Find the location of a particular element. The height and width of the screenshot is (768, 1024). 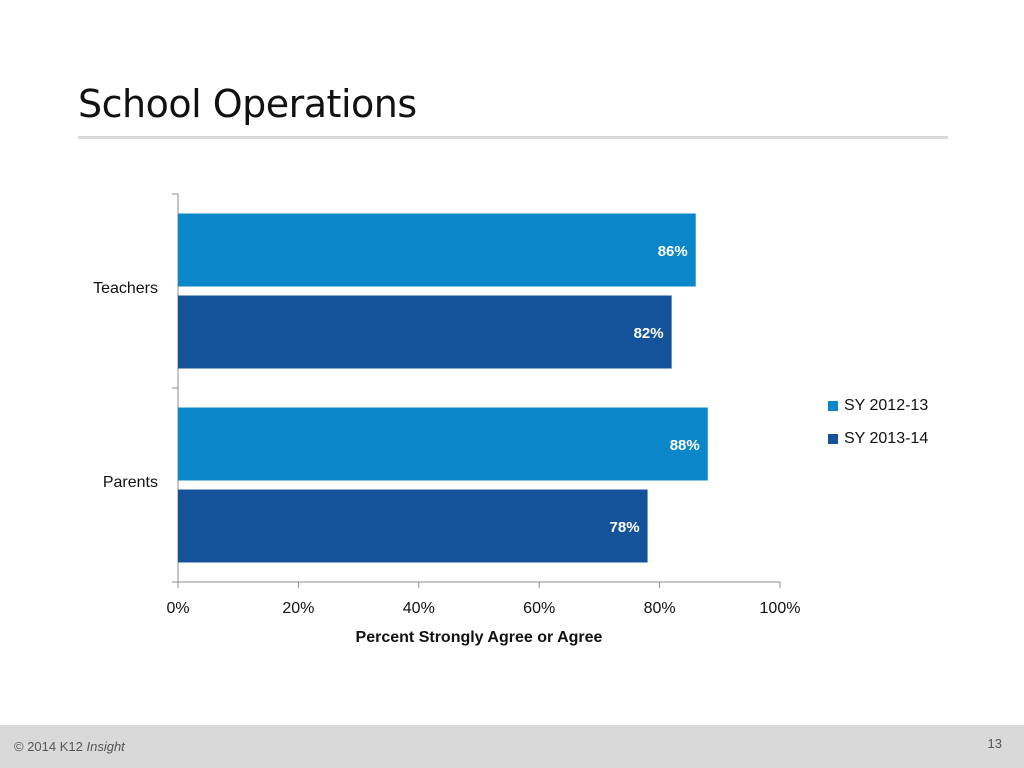

x-tick-label: 20% is located at coordinates (298, 608).